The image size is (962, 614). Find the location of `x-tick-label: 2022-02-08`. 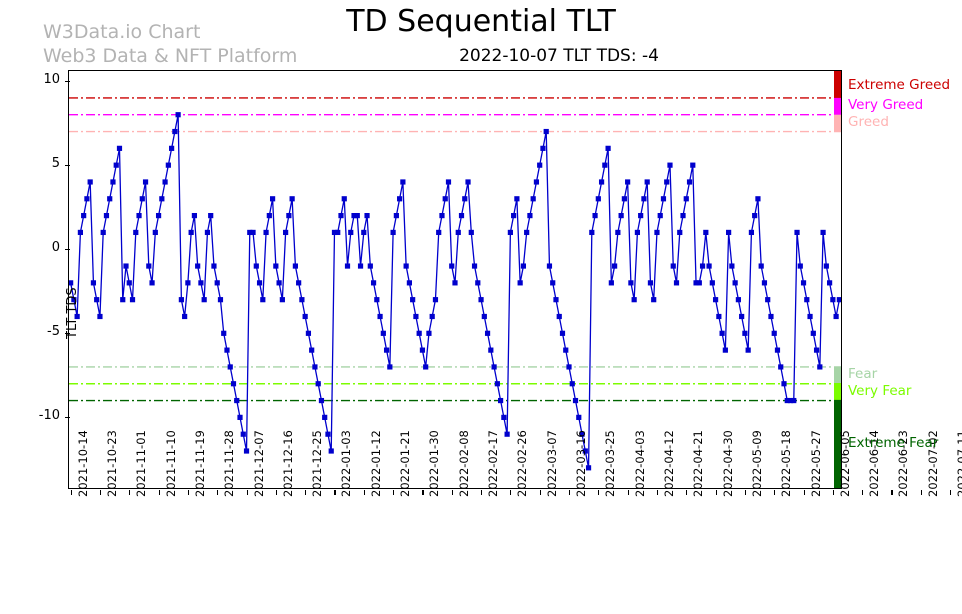

x-tick-label: 2022-02-08 is located at coordinates (463, 463).